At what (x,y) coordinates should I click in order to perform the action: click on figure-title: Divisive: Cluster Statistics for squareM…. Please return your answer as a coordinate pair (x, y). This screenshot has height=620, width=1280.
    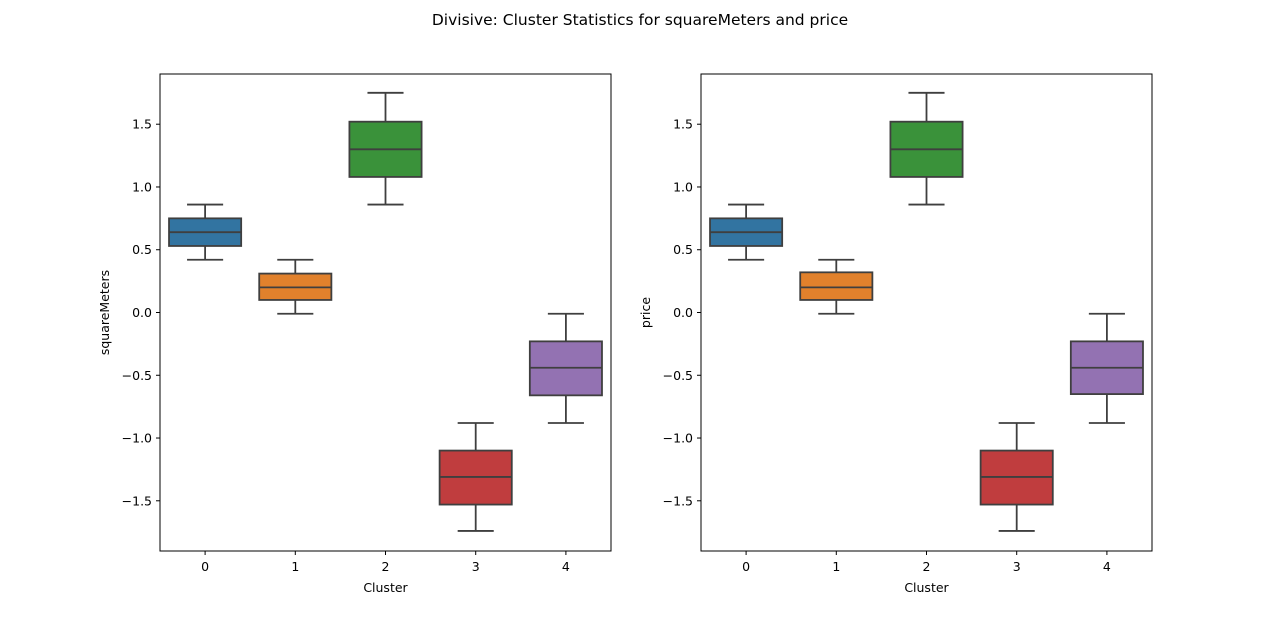
    Looking at the image, I should click on (640, 20).